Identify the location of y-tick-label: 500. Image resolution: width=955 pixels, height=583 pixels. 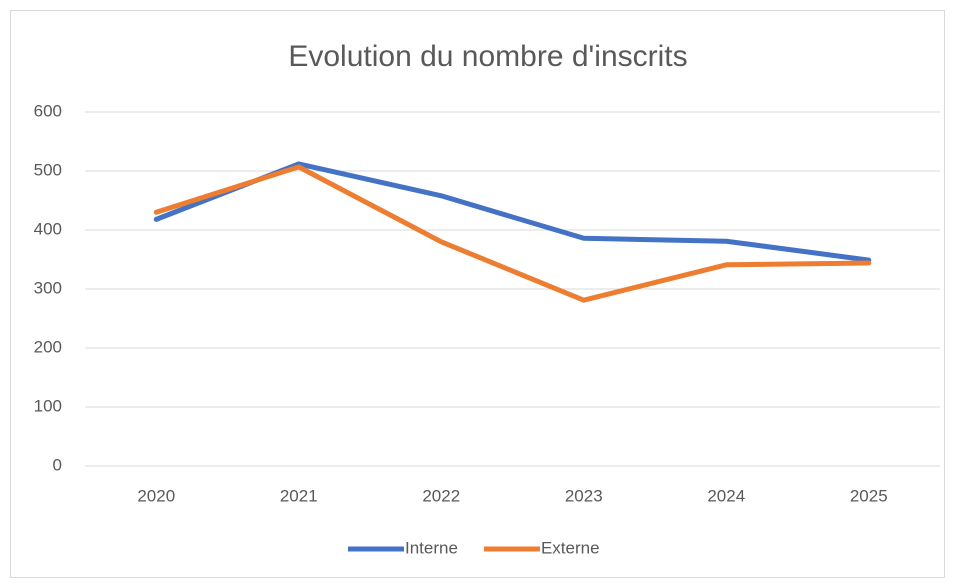
(48, 169).